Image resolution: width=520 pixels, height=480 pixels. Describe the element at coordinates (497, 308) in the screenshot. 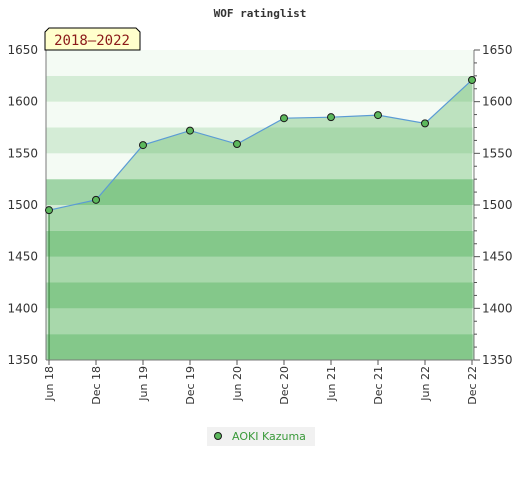

I see `y-tick-label-right: 1400` at that location.